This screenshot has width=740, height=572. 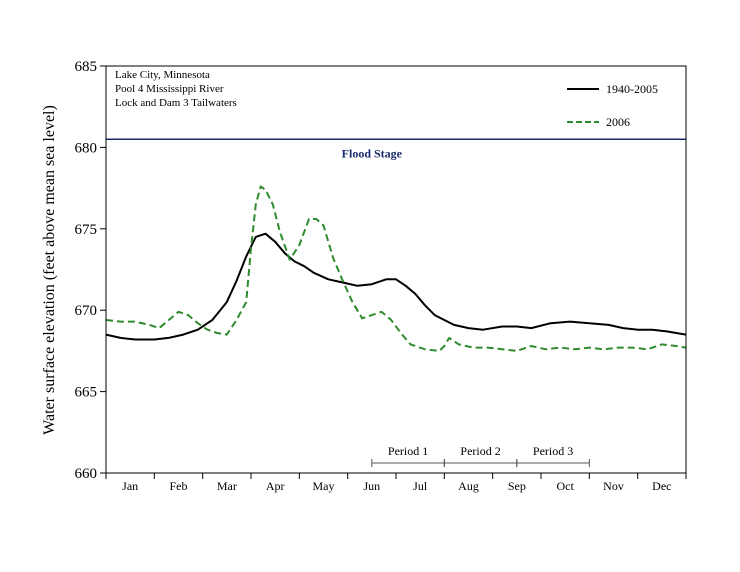 What do you see at coordinates (396, 483) in the screenshot?
I see `x-axis-ticks: Jan Feb Mar Apr May Jun Jul Aug Sep Oct Nov Dec` at bounding box center [396, 483].